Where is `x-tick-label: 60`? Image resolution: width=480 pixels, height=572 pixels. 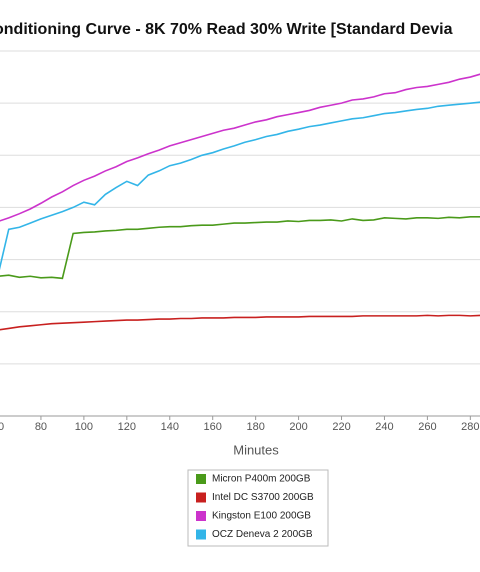
x-tick-label: 60 is located at coordinates (2, 427).